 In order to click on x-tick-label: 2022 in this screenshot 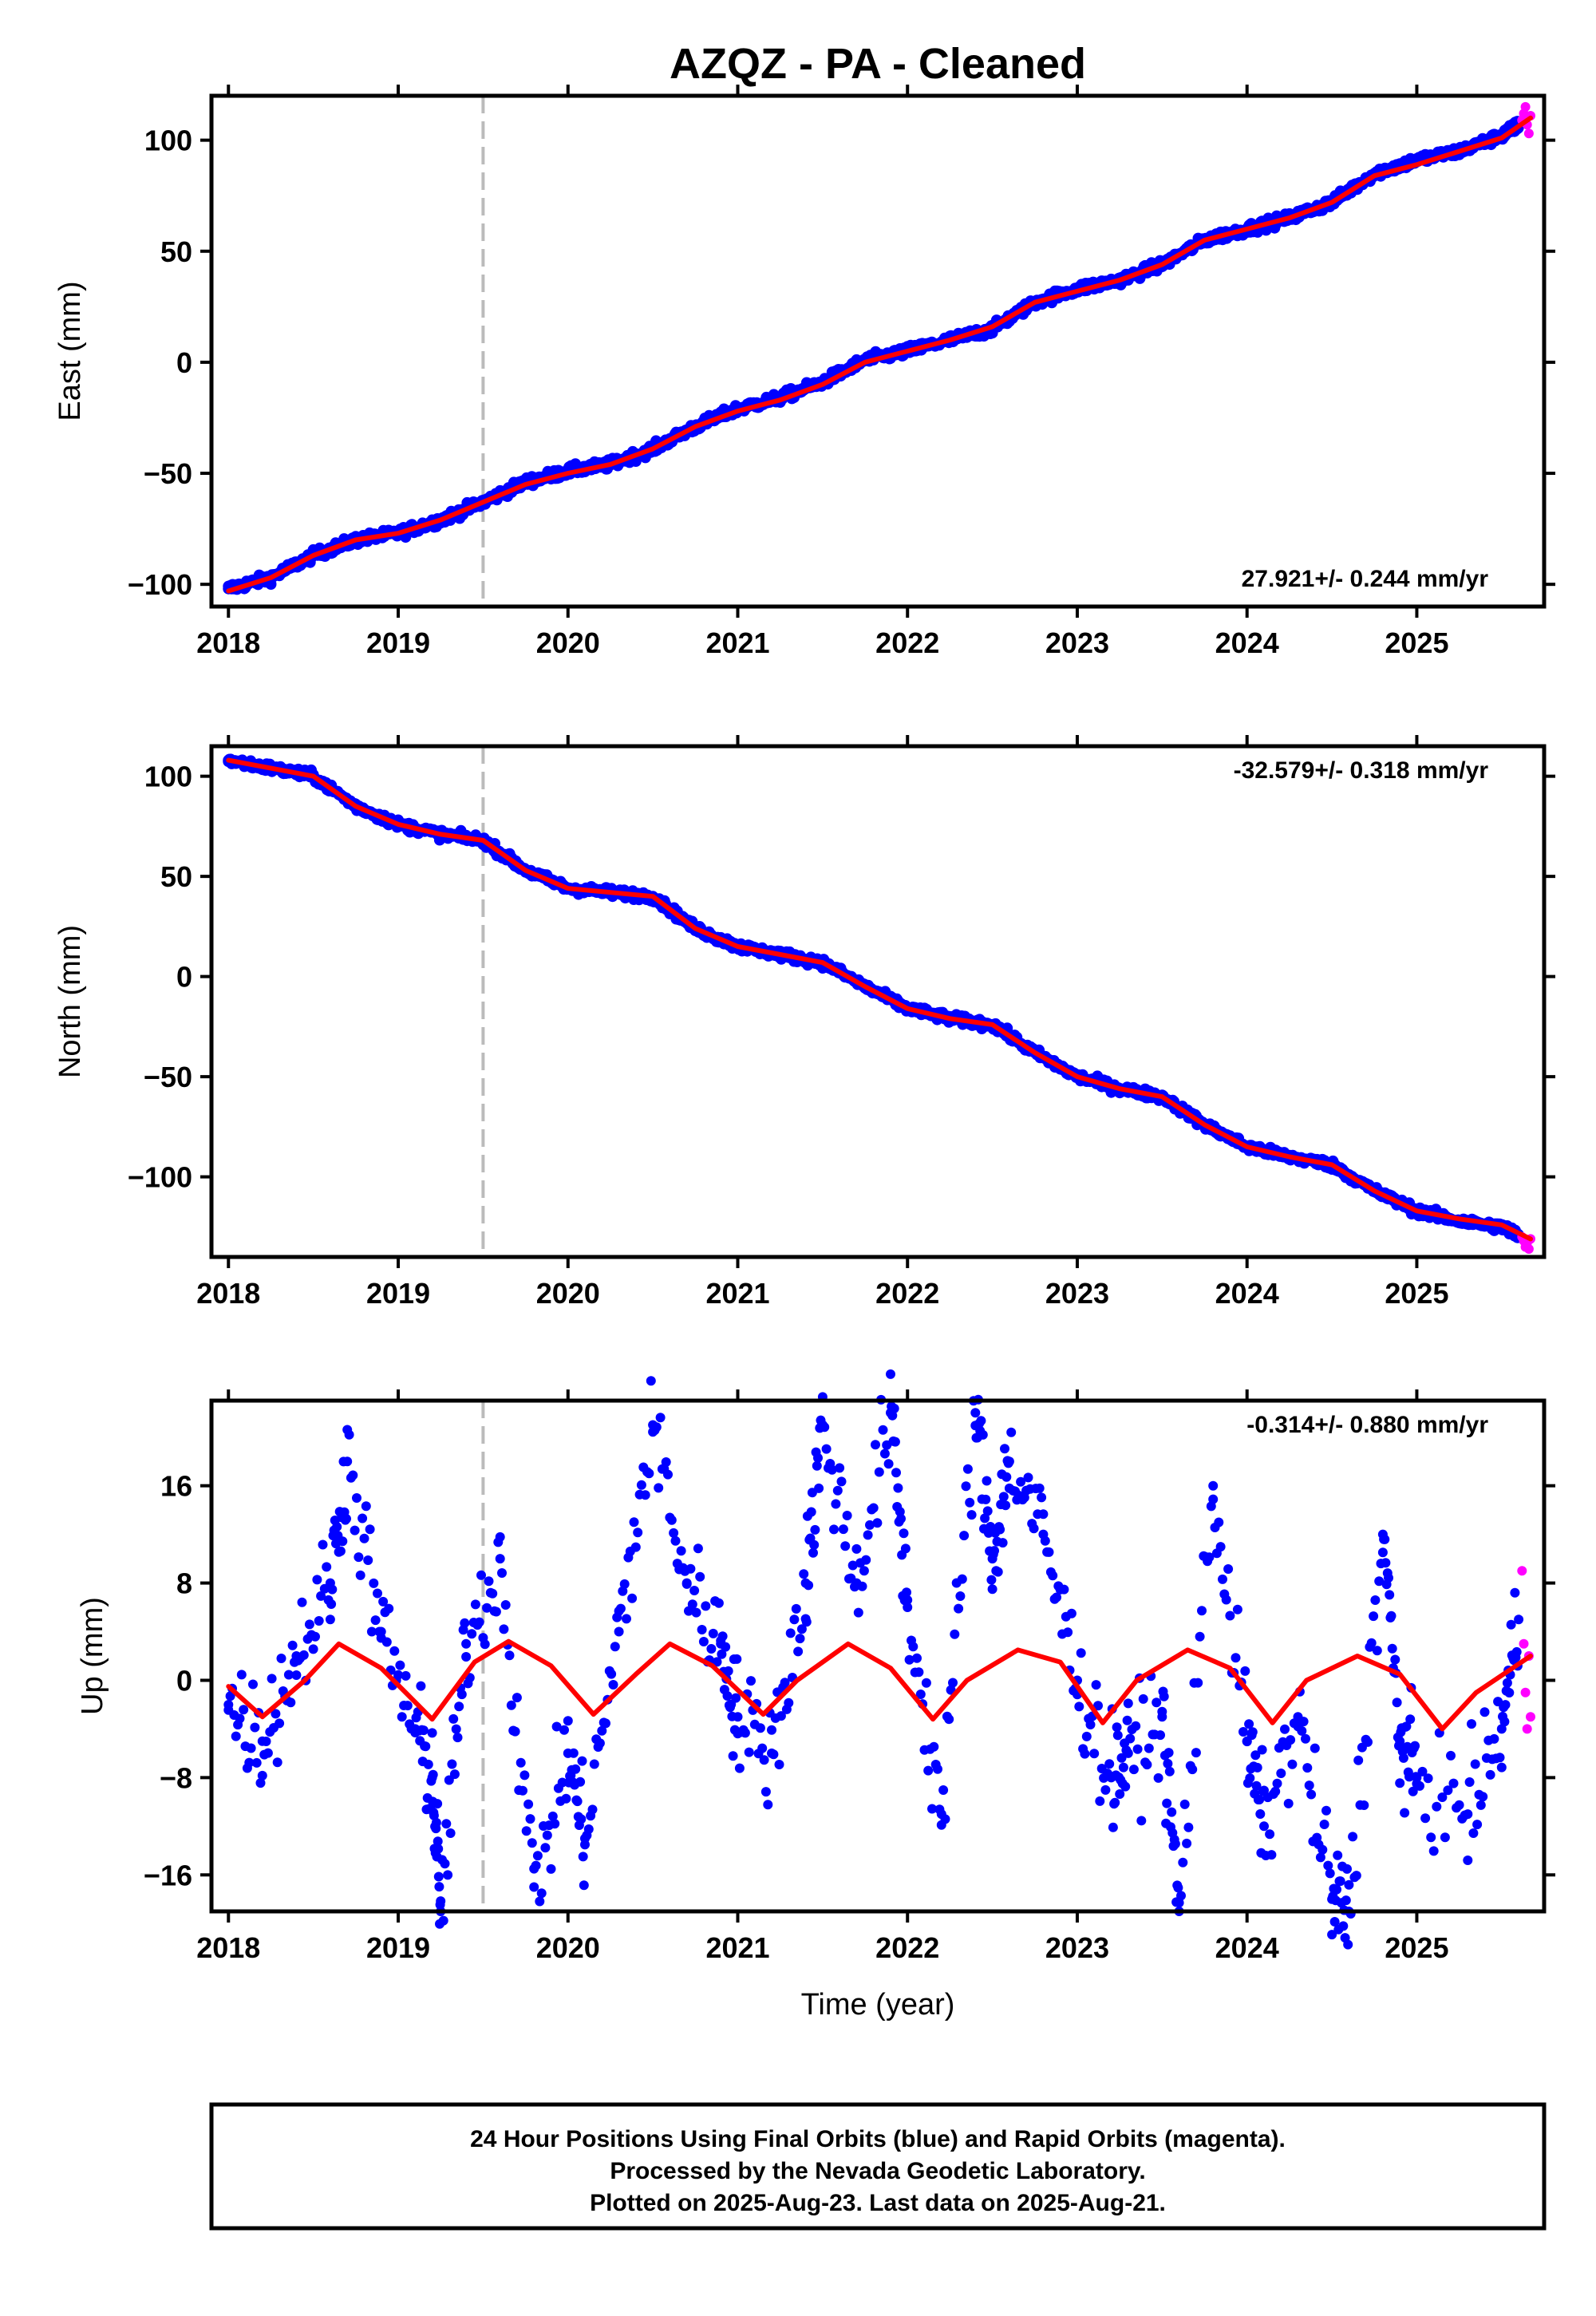, I will do `click(907, 642)`.